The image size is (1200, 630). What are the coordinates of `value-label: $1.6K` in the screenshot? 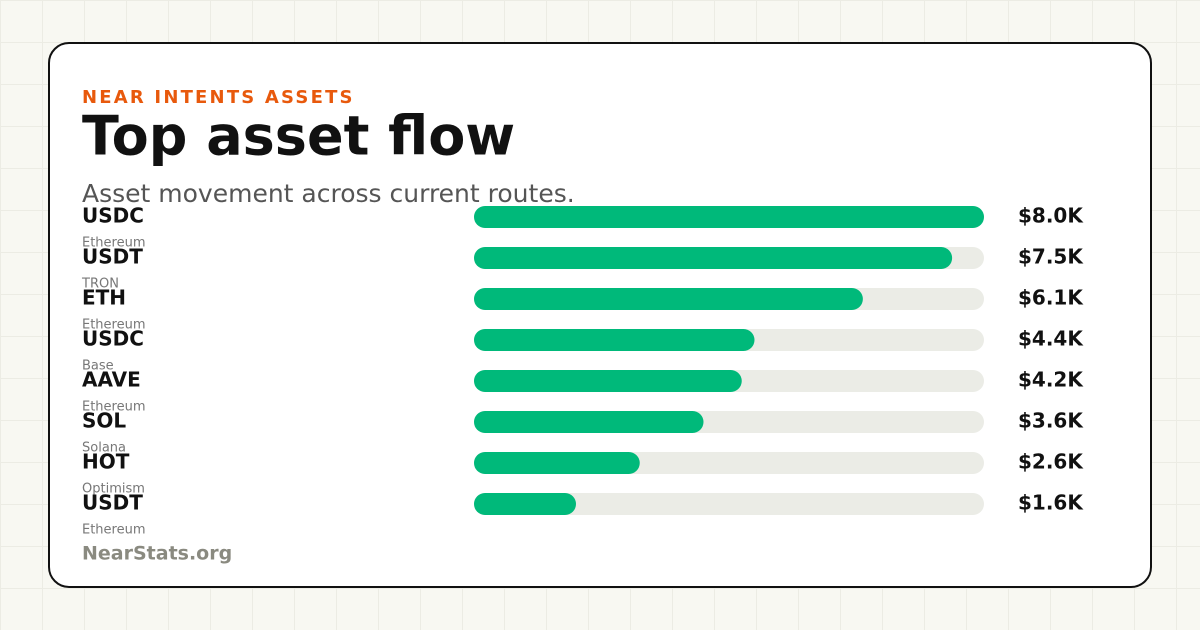 It's located at (1051, 503).